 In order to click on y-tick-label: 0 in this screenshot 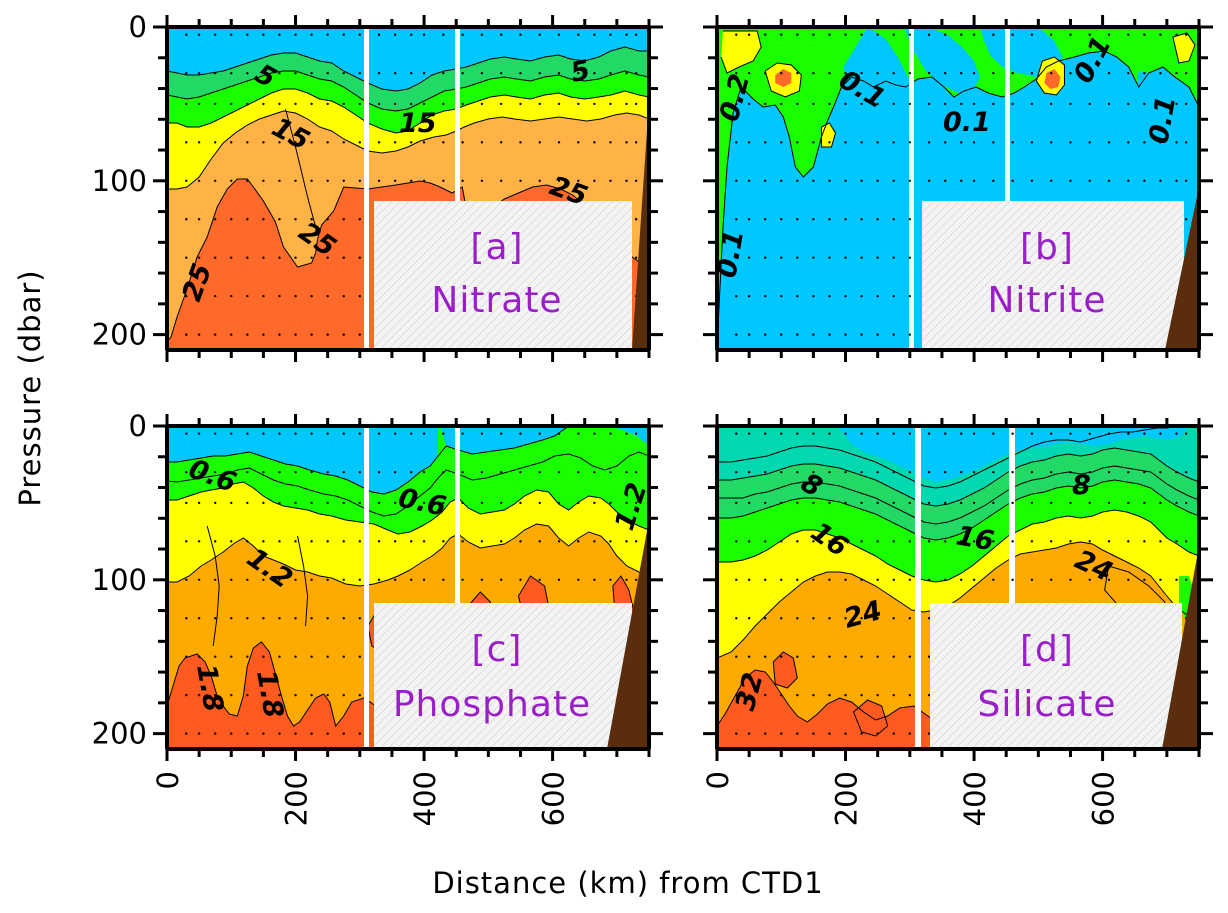, I will do `click(138, 27)`.